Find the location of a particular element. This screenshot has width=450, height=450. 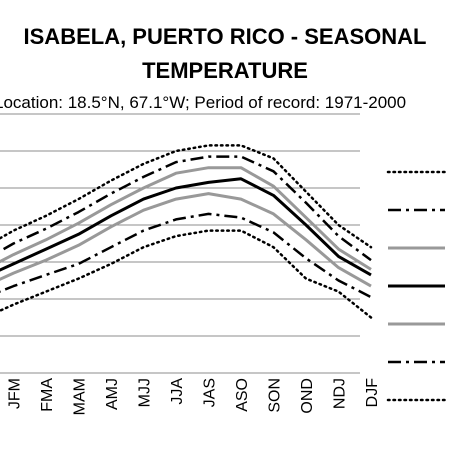

chart-title-line-2: TEMPERATURE is located at coordinates (225, 70).